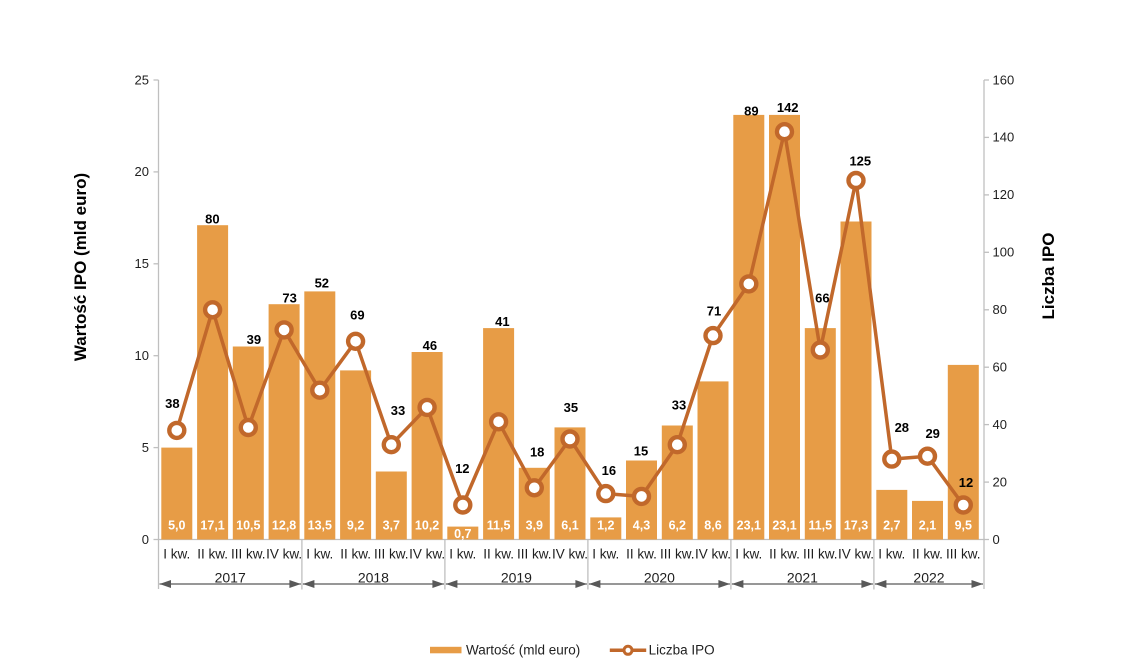  What do you see at coordinates (659, 577) in the screenshot?
I see `svg-text: 2020` at bounding box center [659, 577].